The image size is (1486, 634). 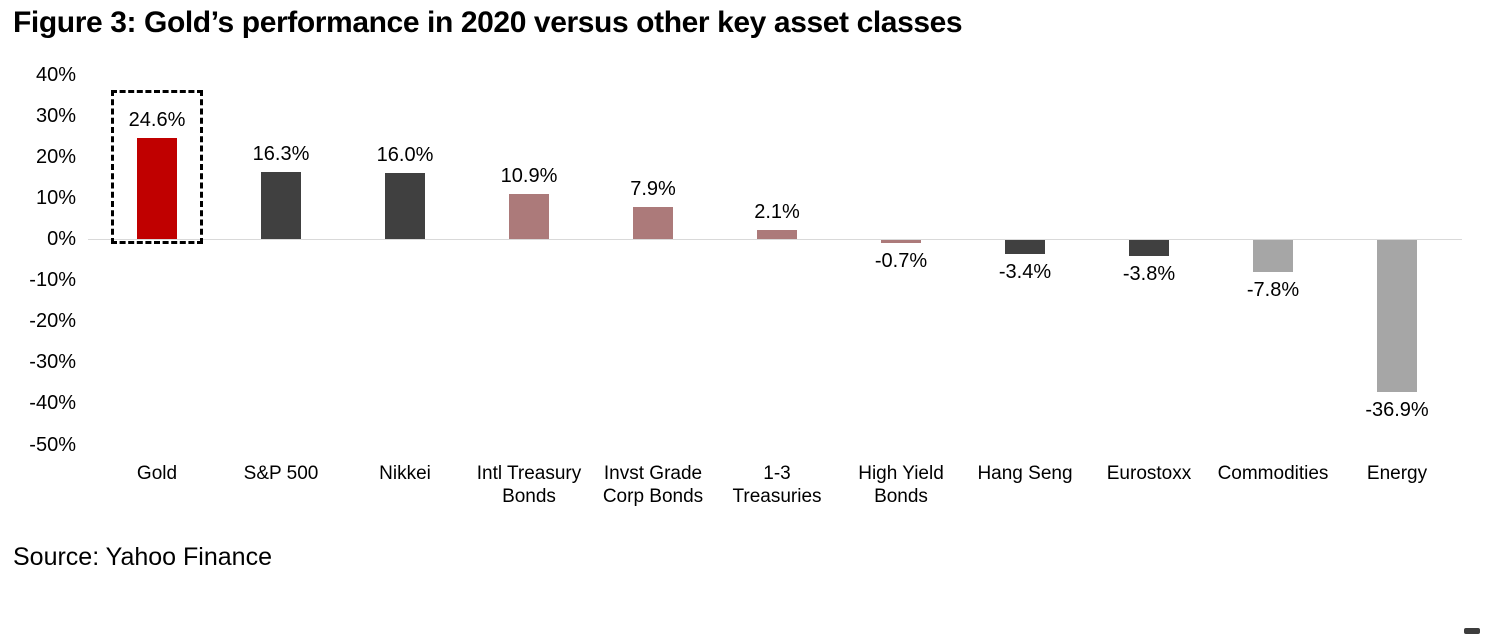 What do you see at coordinates (1025, 247) in the screenshot?
I see `bar-hang-seng` at bounding box center [1025, 247].